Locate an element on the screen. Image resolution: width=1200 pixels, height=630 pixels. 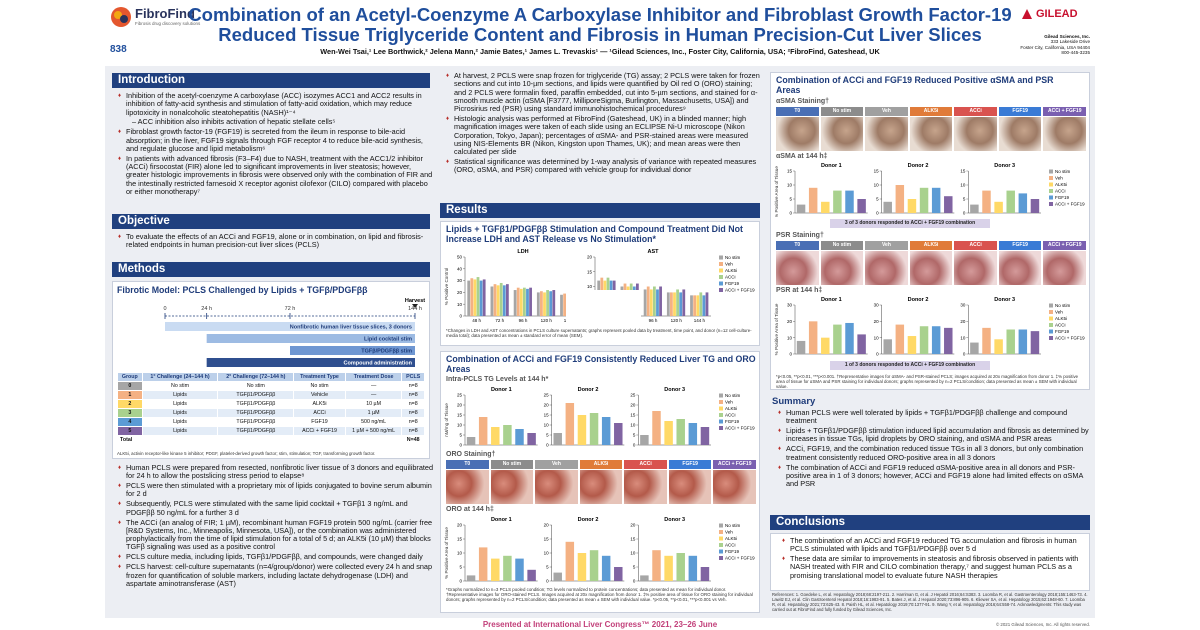
table-cell: N=48 is located at coordinates (413, 440).